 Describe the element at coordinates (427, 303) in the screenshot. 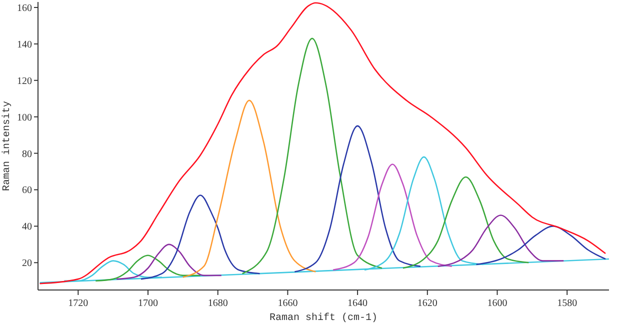

I see `x-tick-label: 1620` at that location.